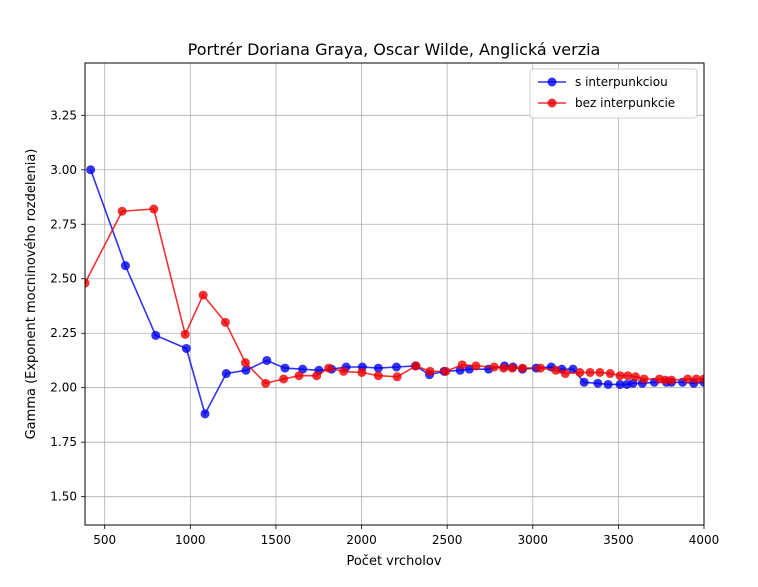 This screenshot has width=758, height=587. What do you see at coordinates (104, 540) in the screenshot?
I see `x-tick-label: 500` at bounding box center [104, 540].